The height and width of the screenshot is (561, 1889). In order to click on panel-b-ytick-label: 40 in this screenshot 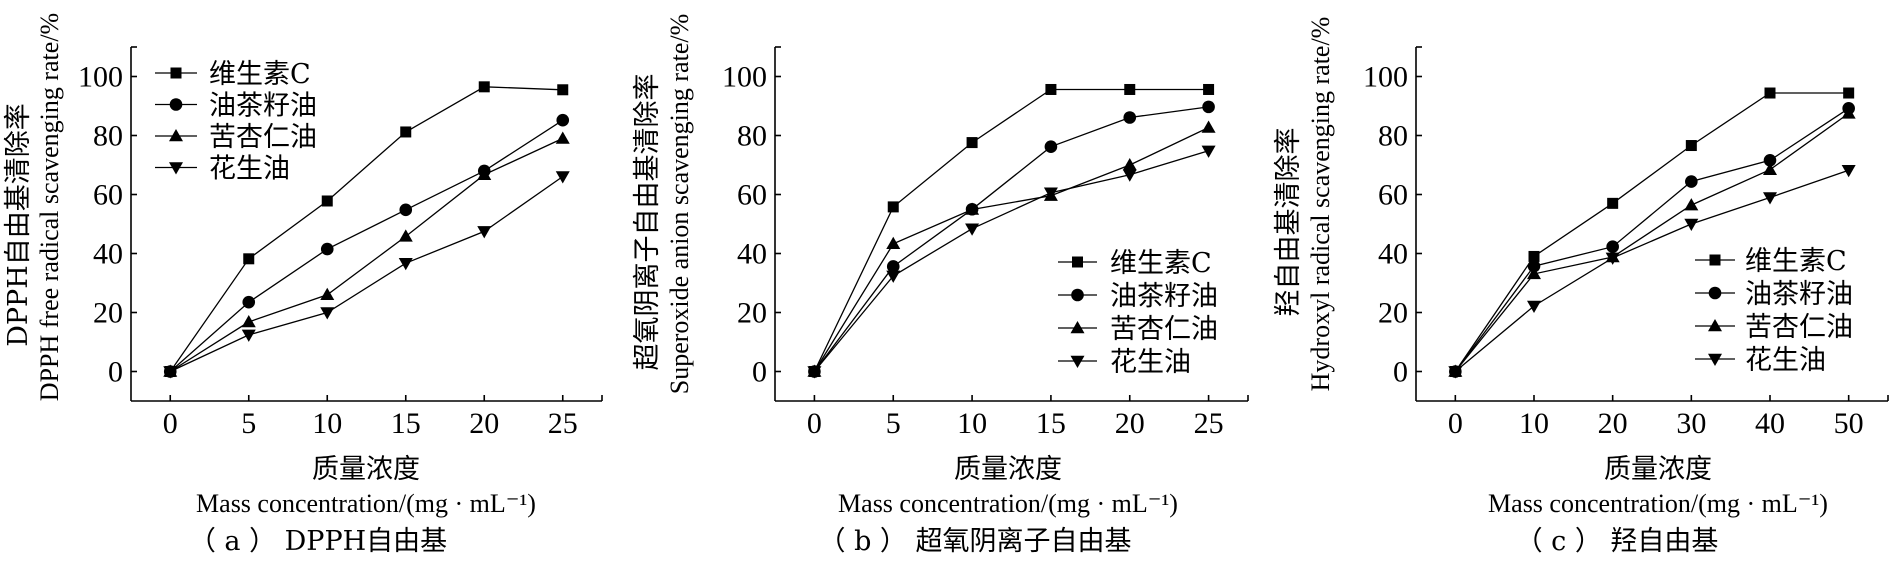, I will do `click(752, 254)`.